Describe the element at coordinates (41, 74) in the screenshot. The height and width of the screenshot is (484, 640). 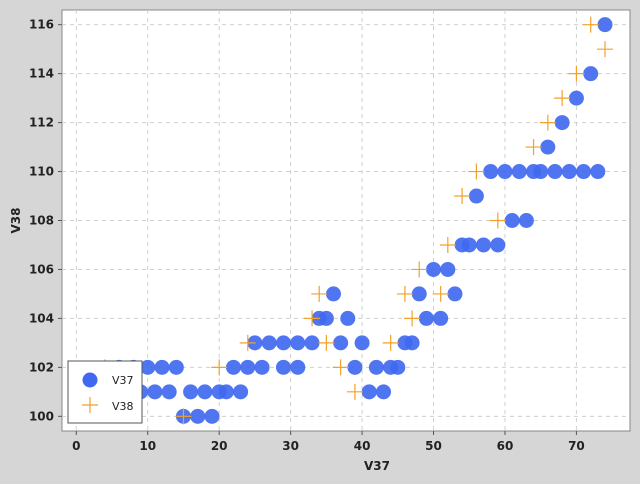
I see `y-tick-label: 114` at that location.